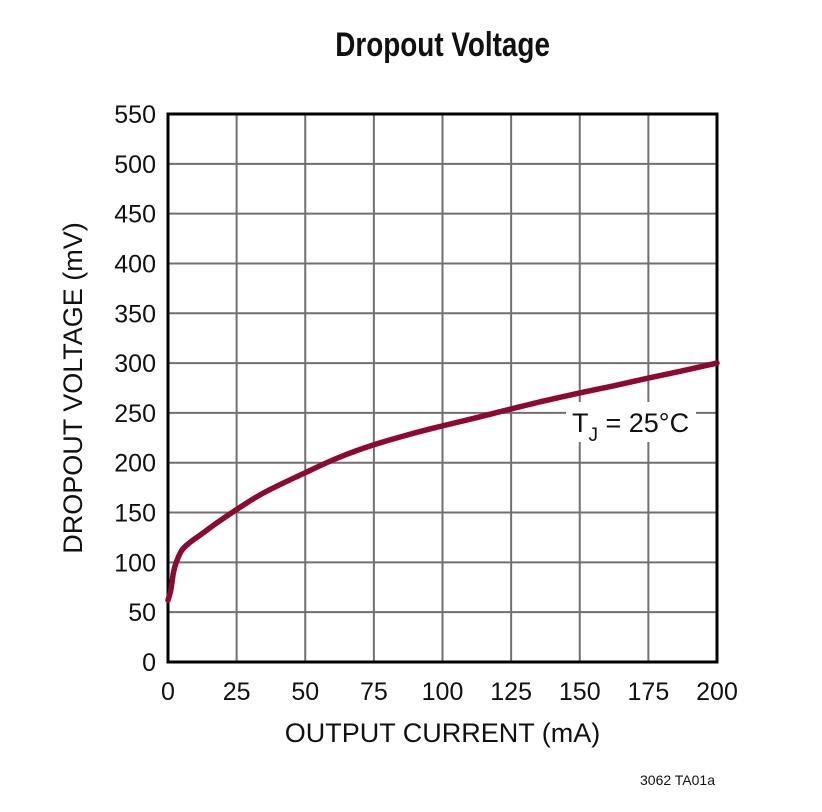  What do you see at coordinates (135, 115) in the screenshot?
I see `y-tick-label: 550` at bounding box center [135, 115].